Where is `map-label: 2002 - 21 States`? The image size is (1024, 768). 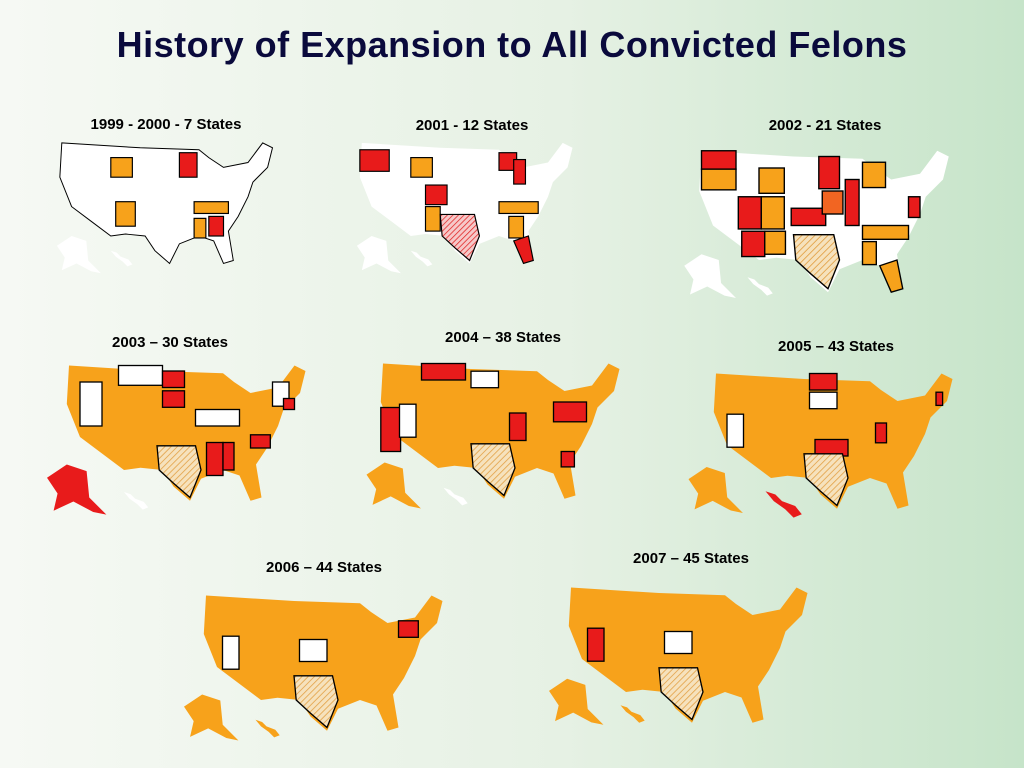
map-label: 2002 - 21 States is located at coordinates (825, 125).